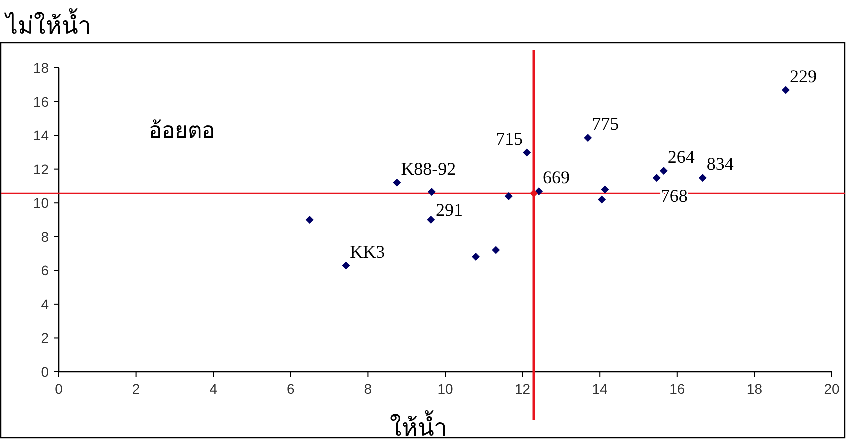  Describe the element at coordinates (754, 389) in the screenshot. I see `x-tick-label: 18` at that location.